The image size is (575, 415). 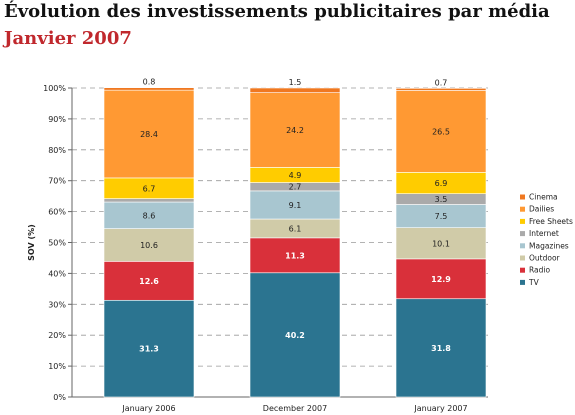 I want to click on data-label: 26.5, so click(x=441, y=131).